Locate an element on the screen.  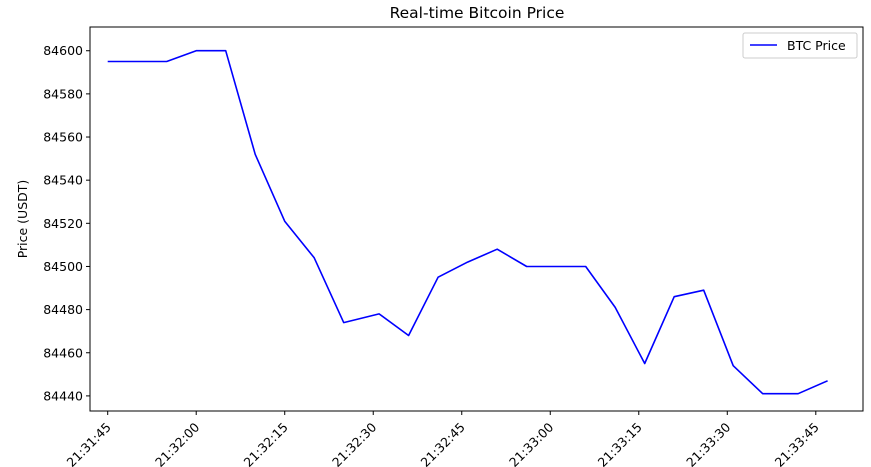
x-tick-label: 21:31:45 is located at coordinates (89, 443).